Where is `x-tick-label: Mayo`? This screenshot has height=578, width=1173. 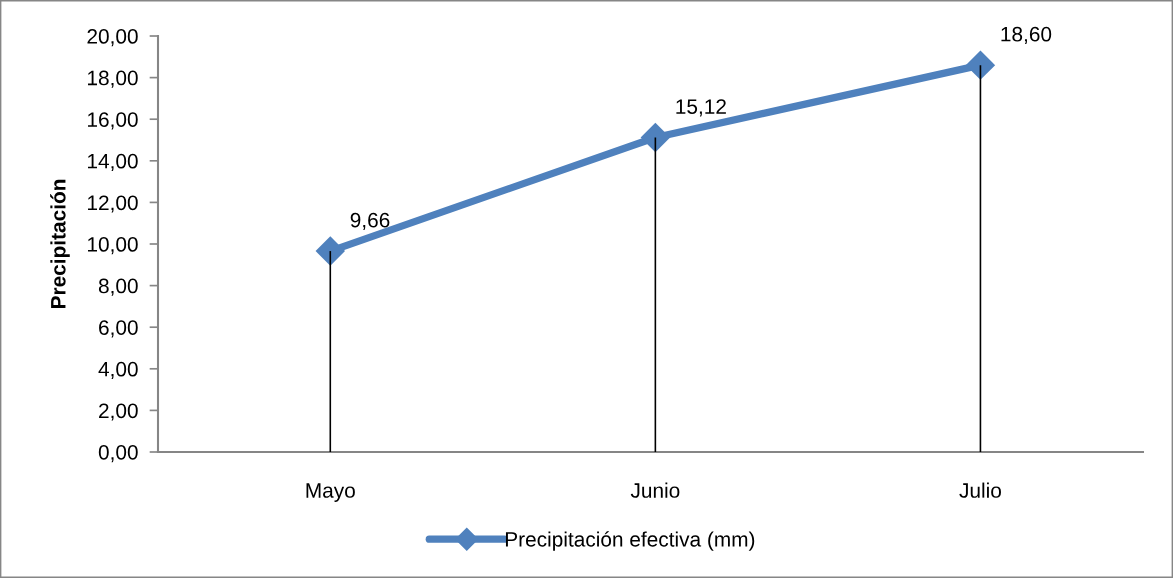
x-tick-label: Mayo is located at coordinates (330, 492).